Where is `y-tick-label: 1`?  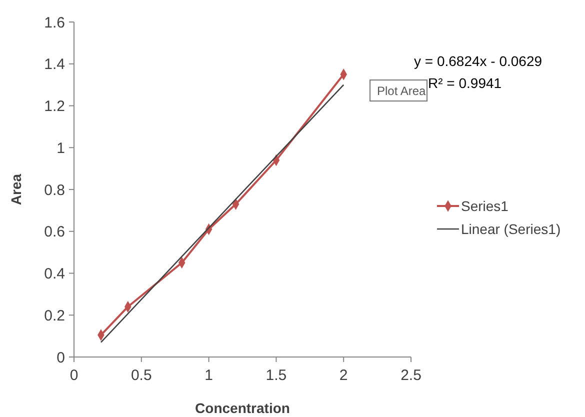
y-tick-label: 1 is located at coordinates (60, 148).